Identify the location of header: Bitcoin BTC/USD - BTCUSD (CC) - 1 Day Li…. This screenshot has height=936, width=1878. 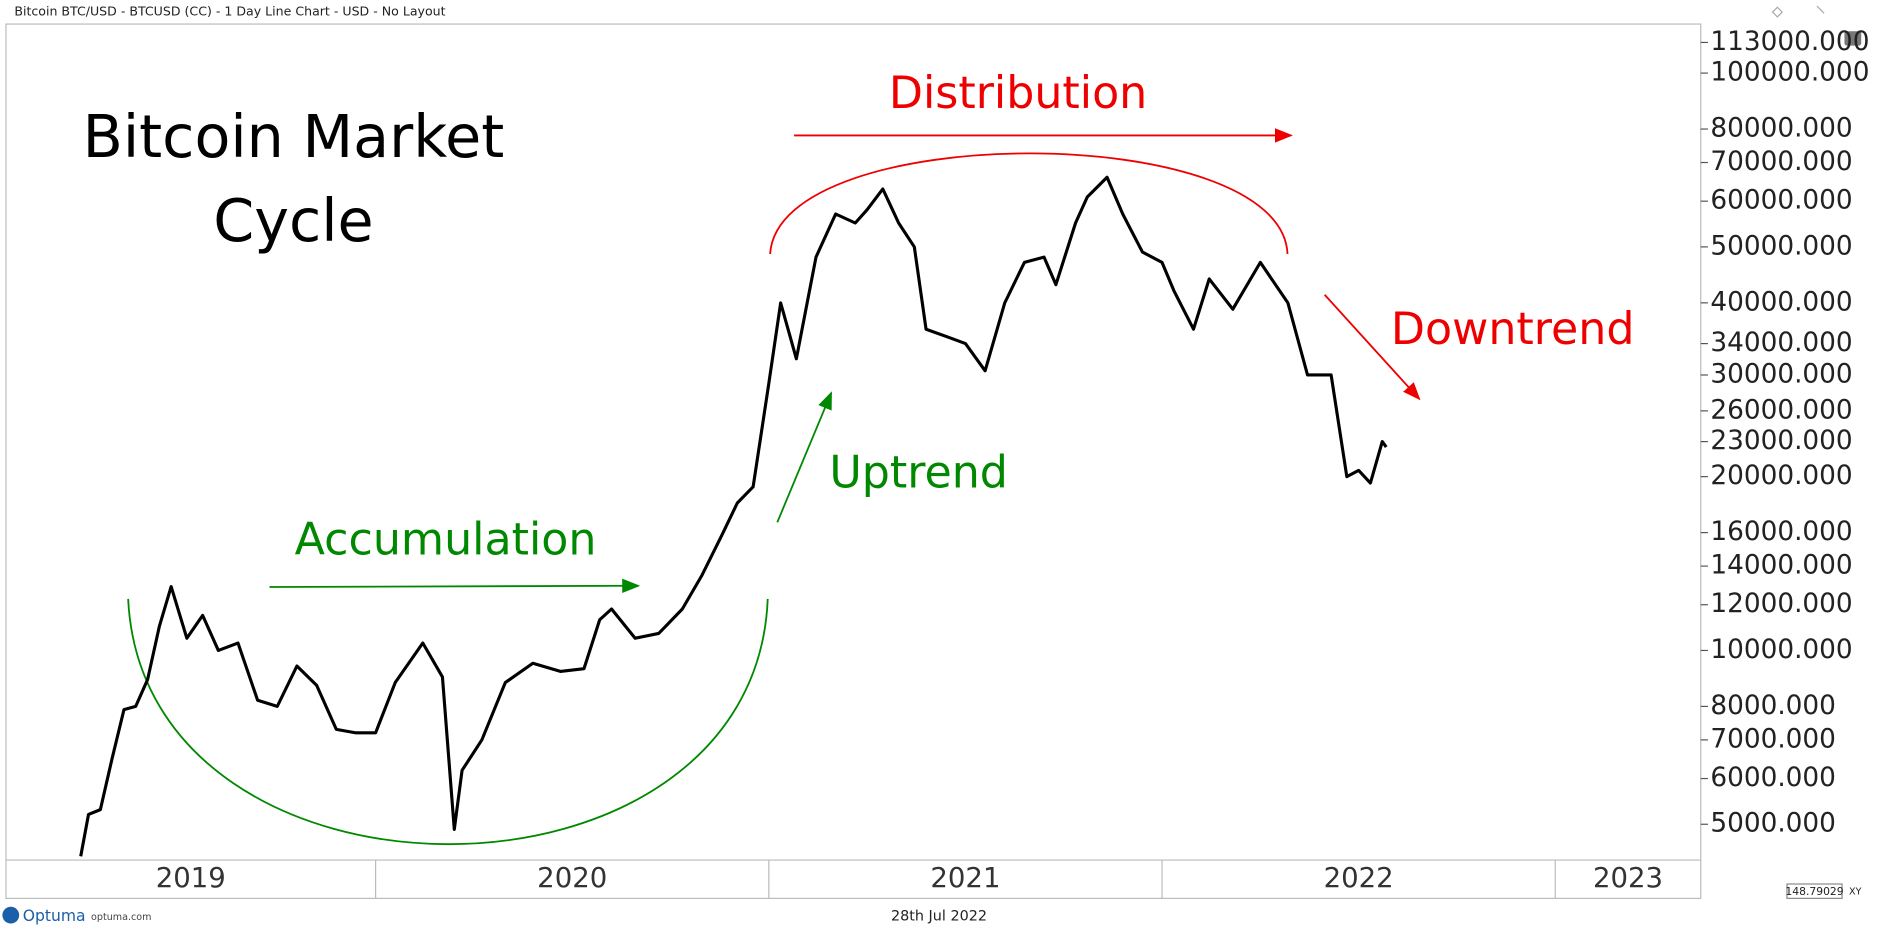
(229, 11).